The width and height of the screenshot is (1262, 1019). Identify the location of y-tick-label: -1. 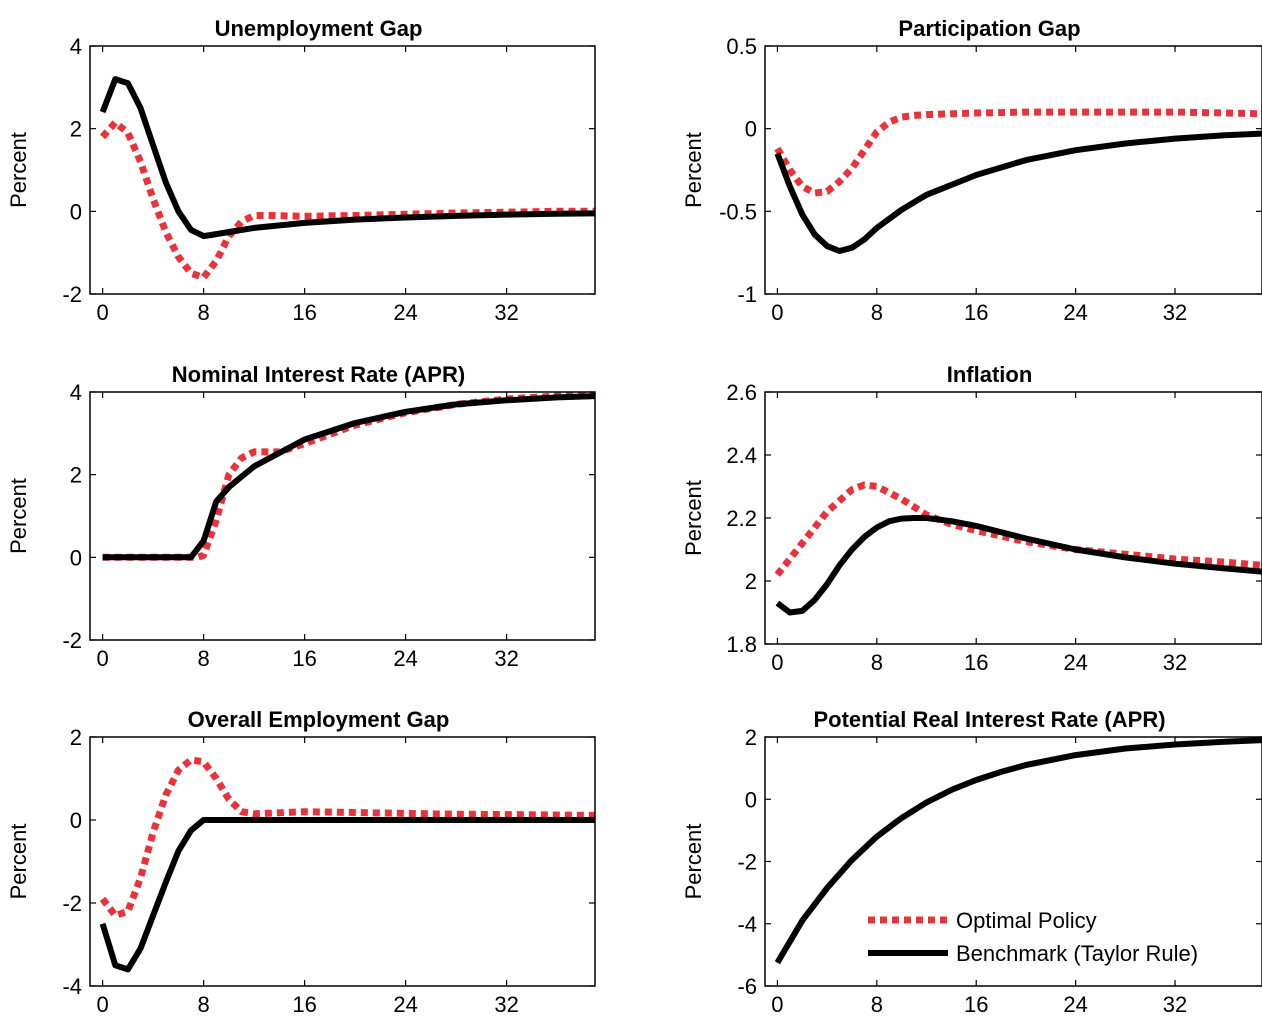
(747, 294).